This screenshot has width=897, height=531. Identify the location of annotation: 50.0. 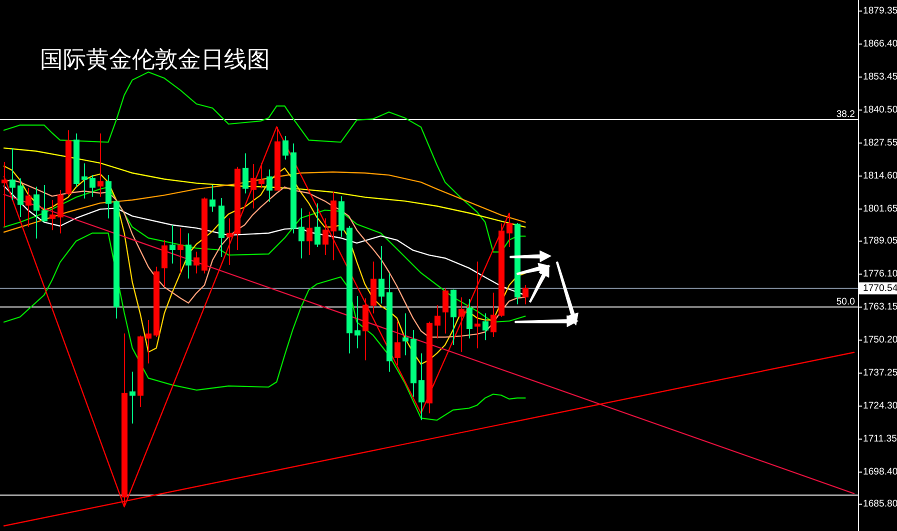
(845, 302).